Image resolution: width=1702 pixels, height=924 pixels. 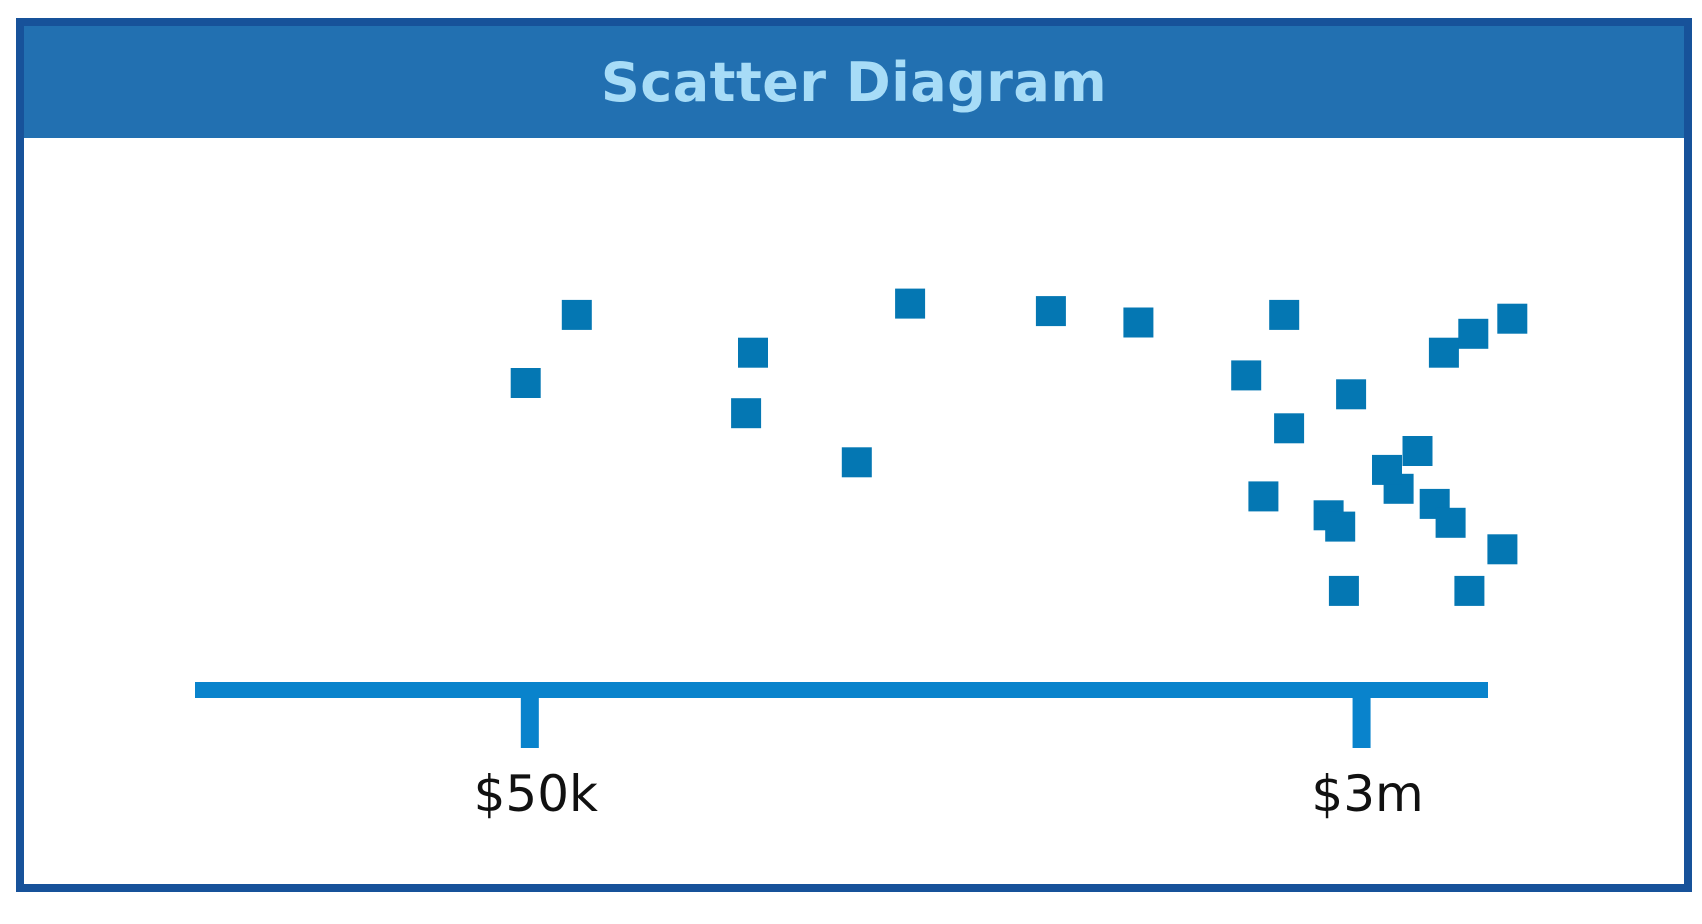 I want to click on chart-title: Scatter Diagram, so click(x=854, y=82).